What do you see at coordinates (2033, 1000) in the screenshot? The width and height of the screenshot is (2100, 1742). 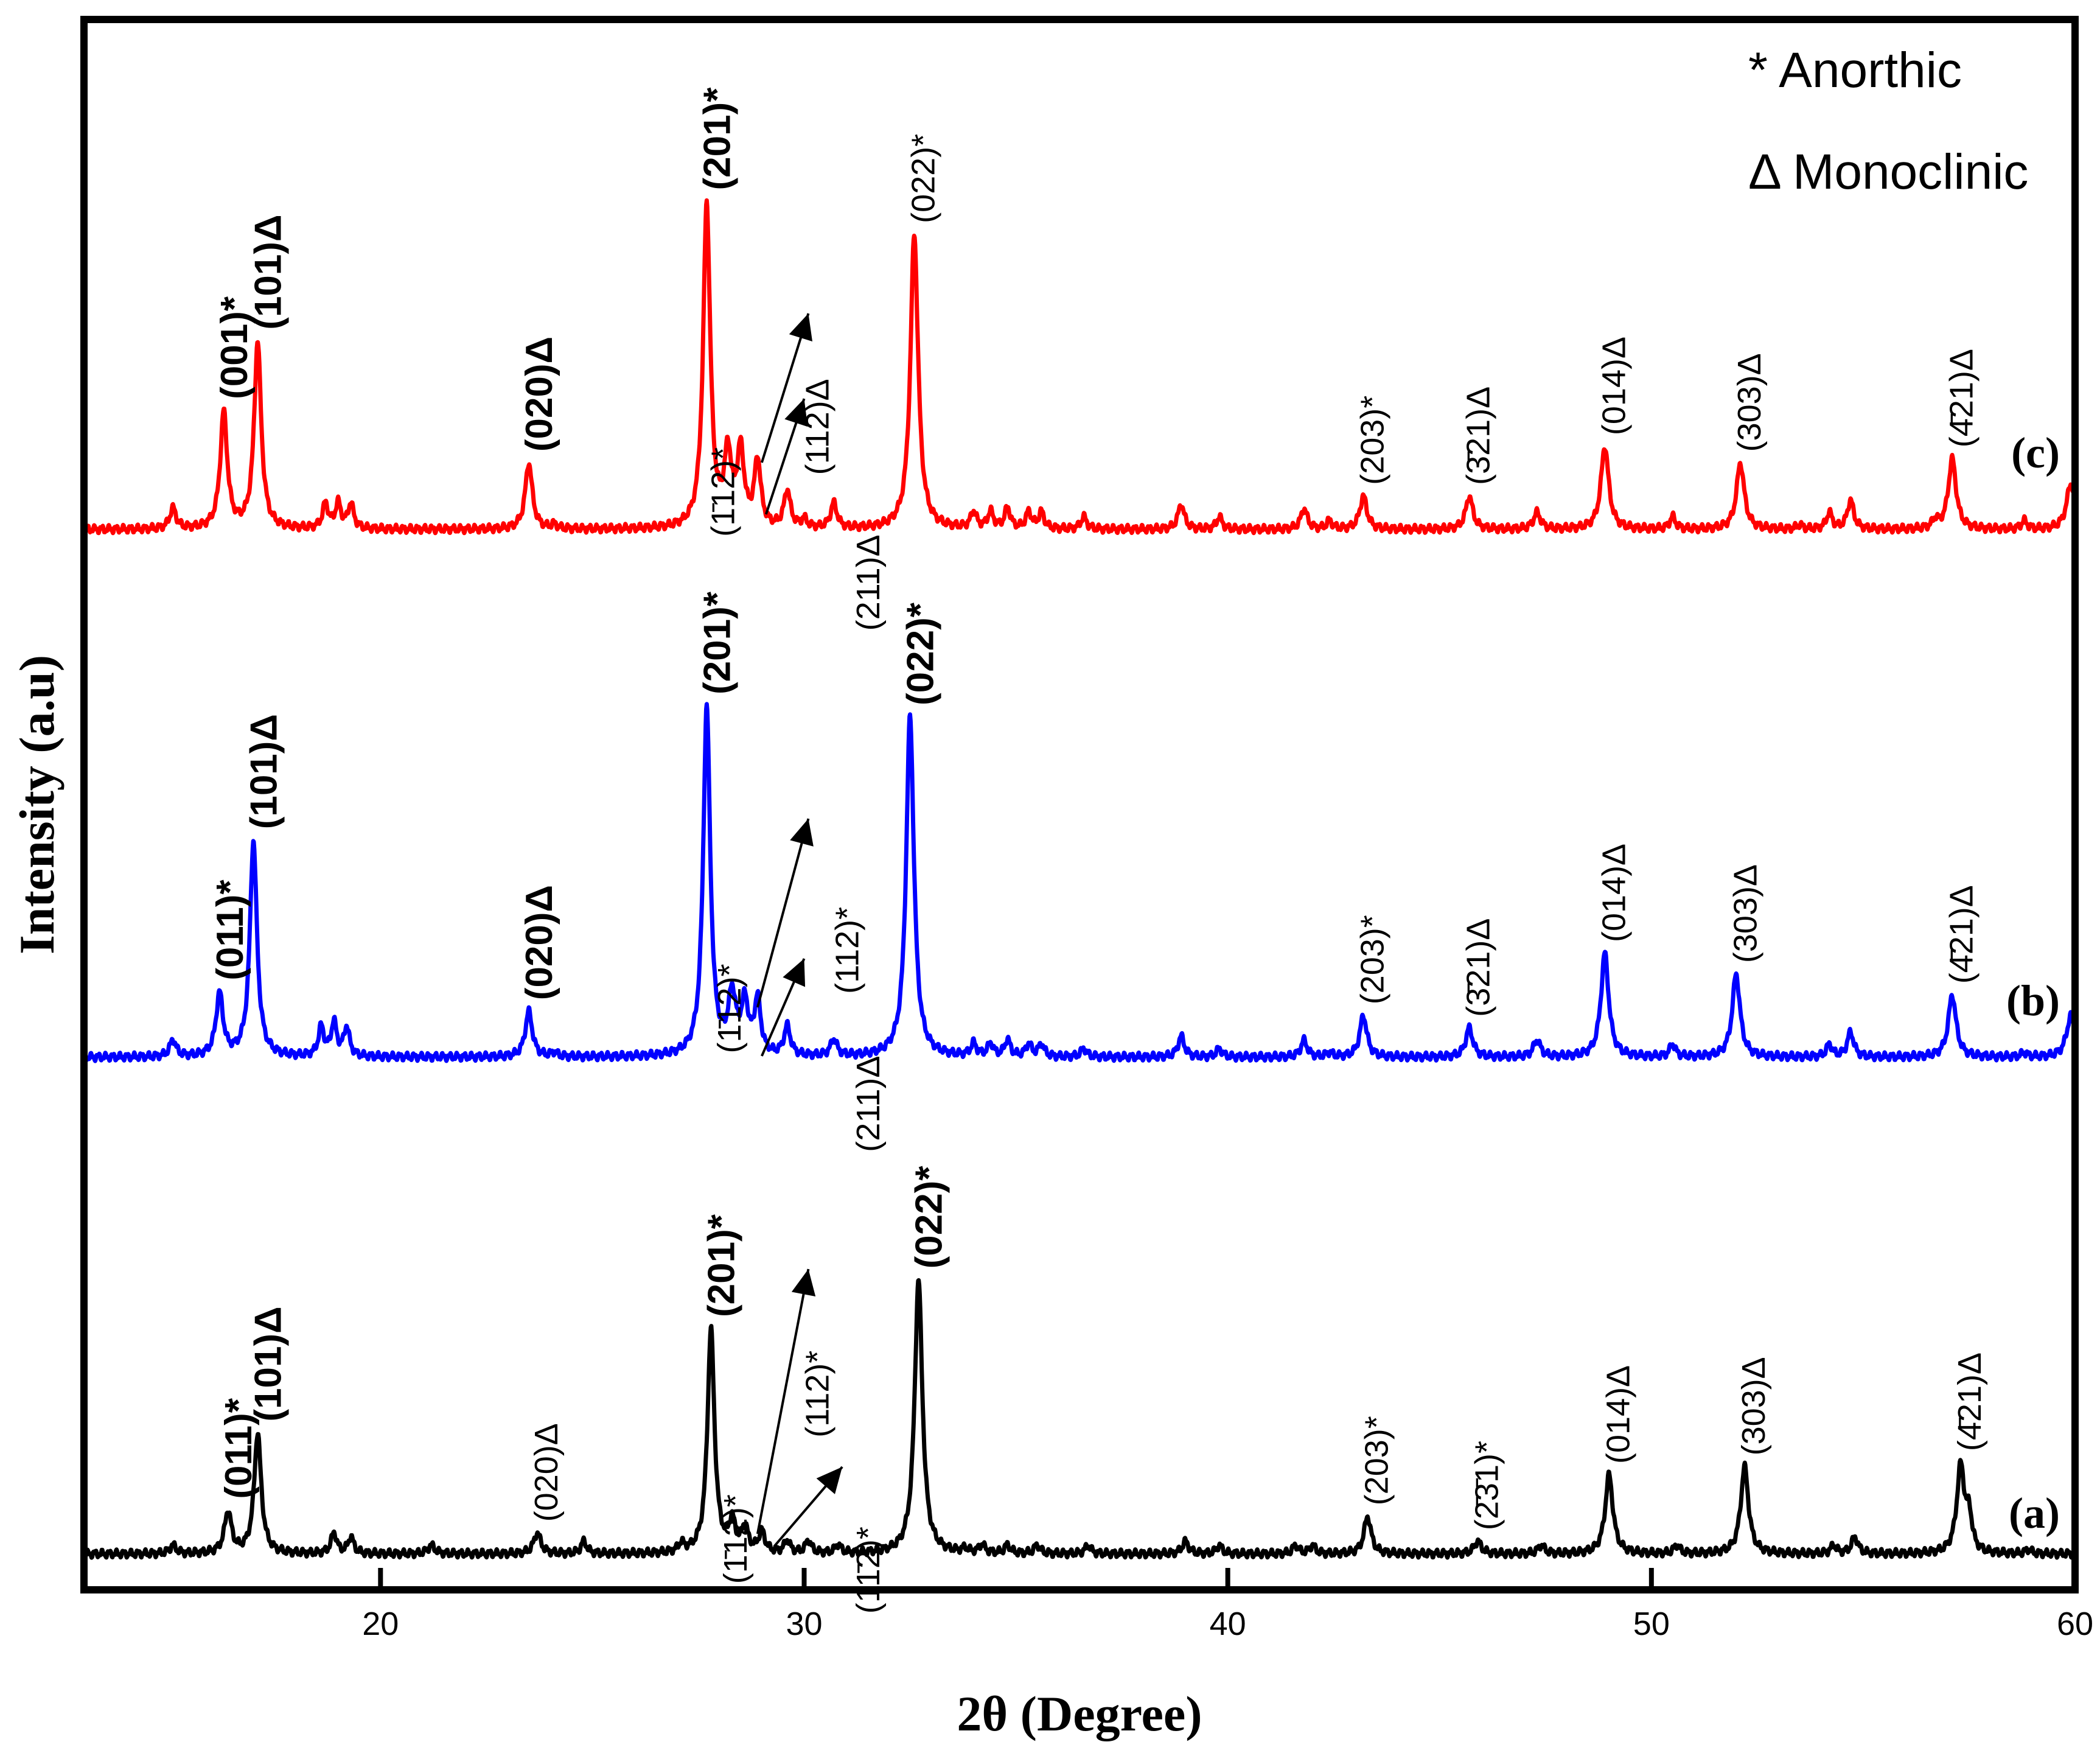 I see `curve-label-b: (b)` at bounding box center [2033, 1000].